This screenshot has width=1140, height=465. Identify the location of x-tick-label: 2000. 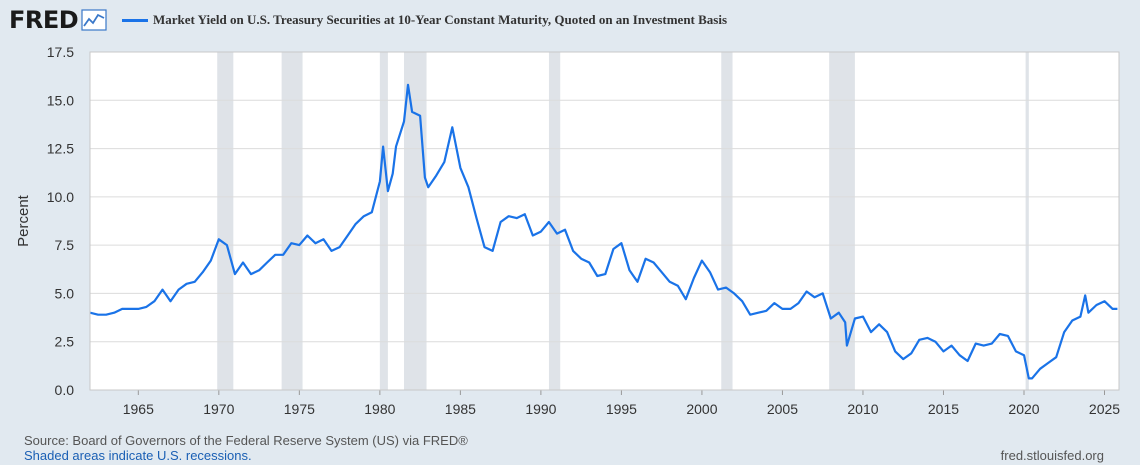
(701, 409).